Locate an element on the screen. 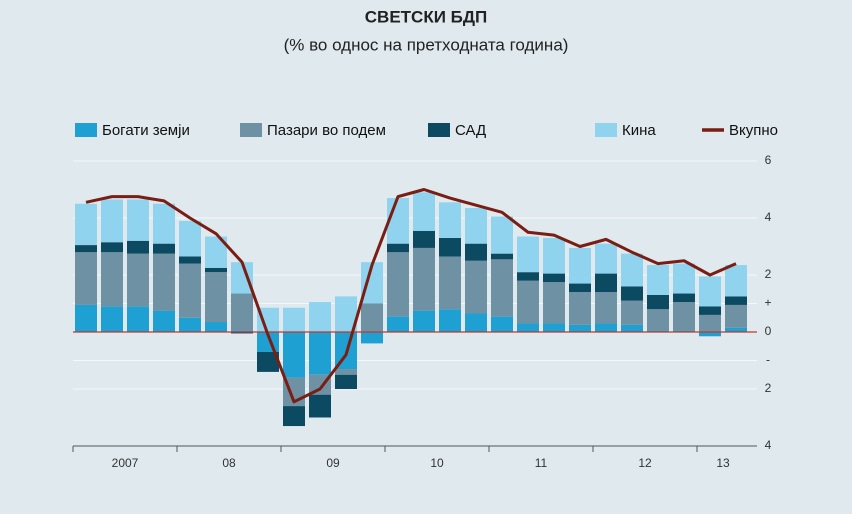  x-tick-label: 09 is located at coordinates (333, 463).